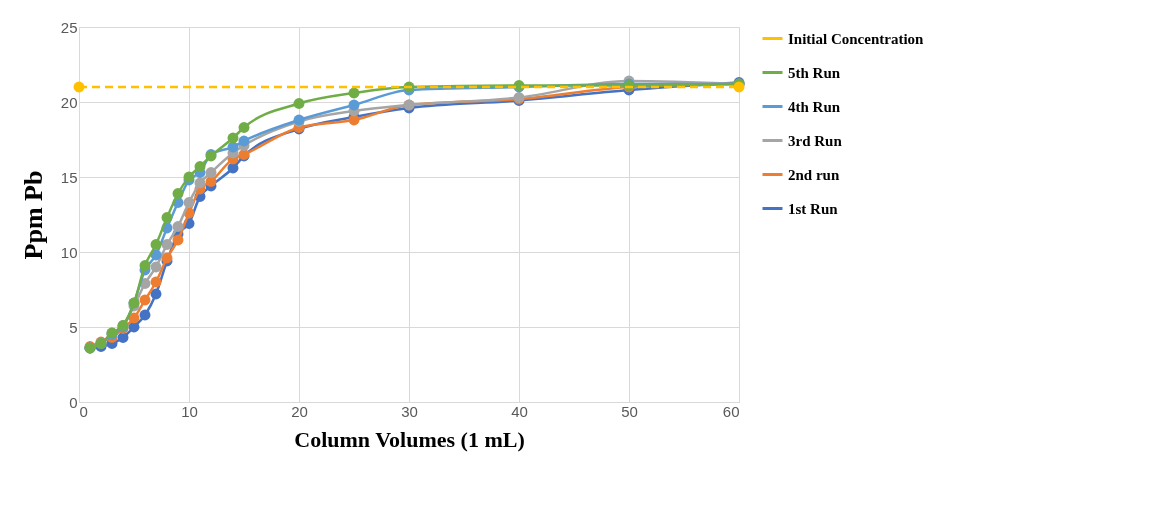 Image resolution: width=1163 pixels, height=518 pixels. Describe the element at coordinates (814, 106) in the screenshot. I see `legend-label: 4th Run` at that location.